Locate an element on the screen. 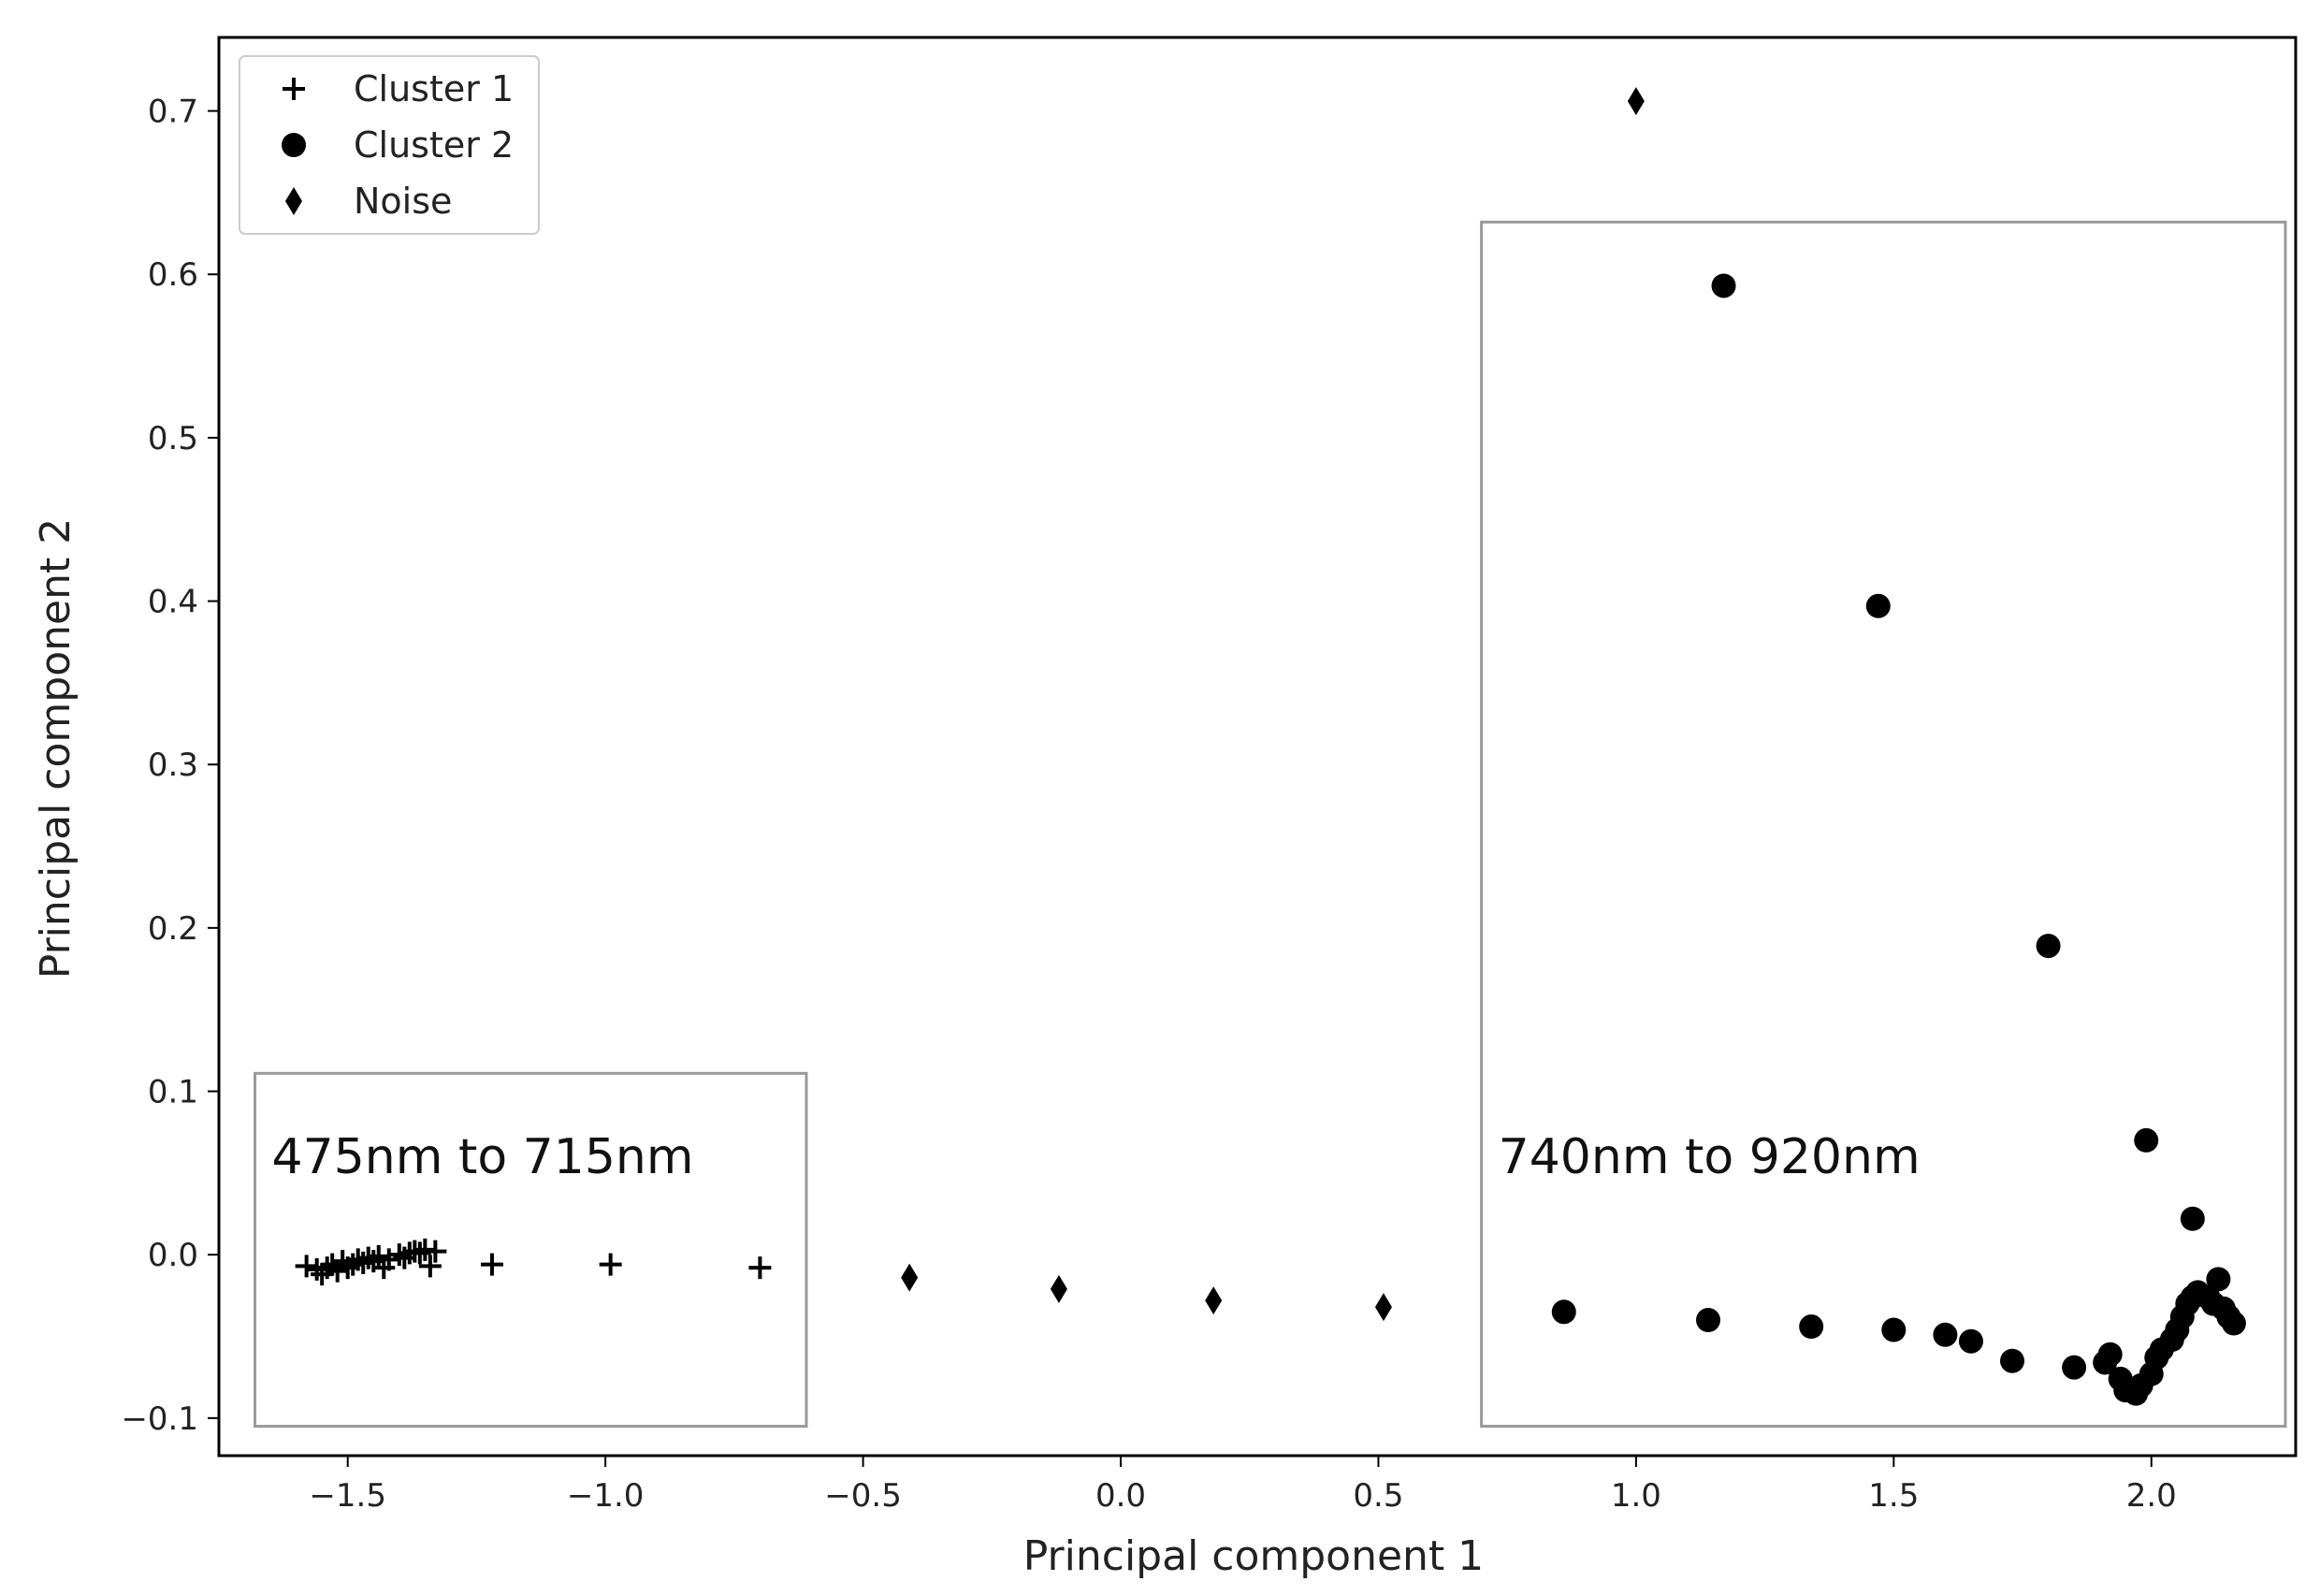 This screenshot has width=2320, height=1596. annotation-label-1: 475nm to 715nm is located at coordinates (483, 1157).